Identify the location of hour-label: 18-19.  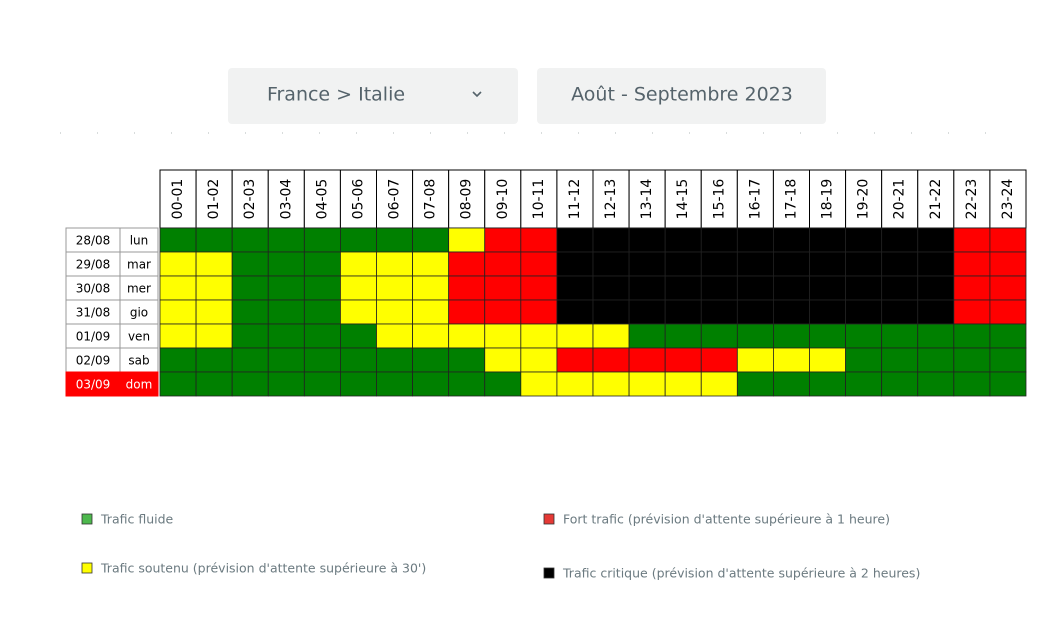
(828, 199).